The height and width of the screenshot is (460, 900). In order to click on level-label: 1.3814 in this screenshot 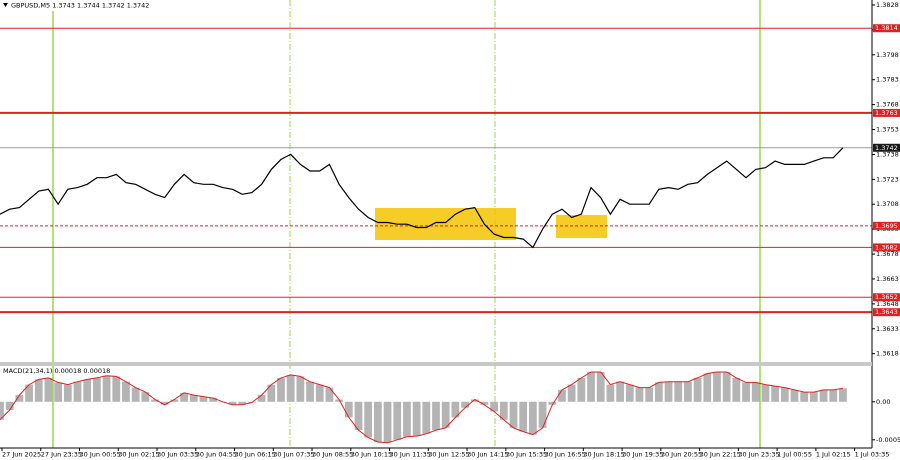, I will do `click(886, 28)`.